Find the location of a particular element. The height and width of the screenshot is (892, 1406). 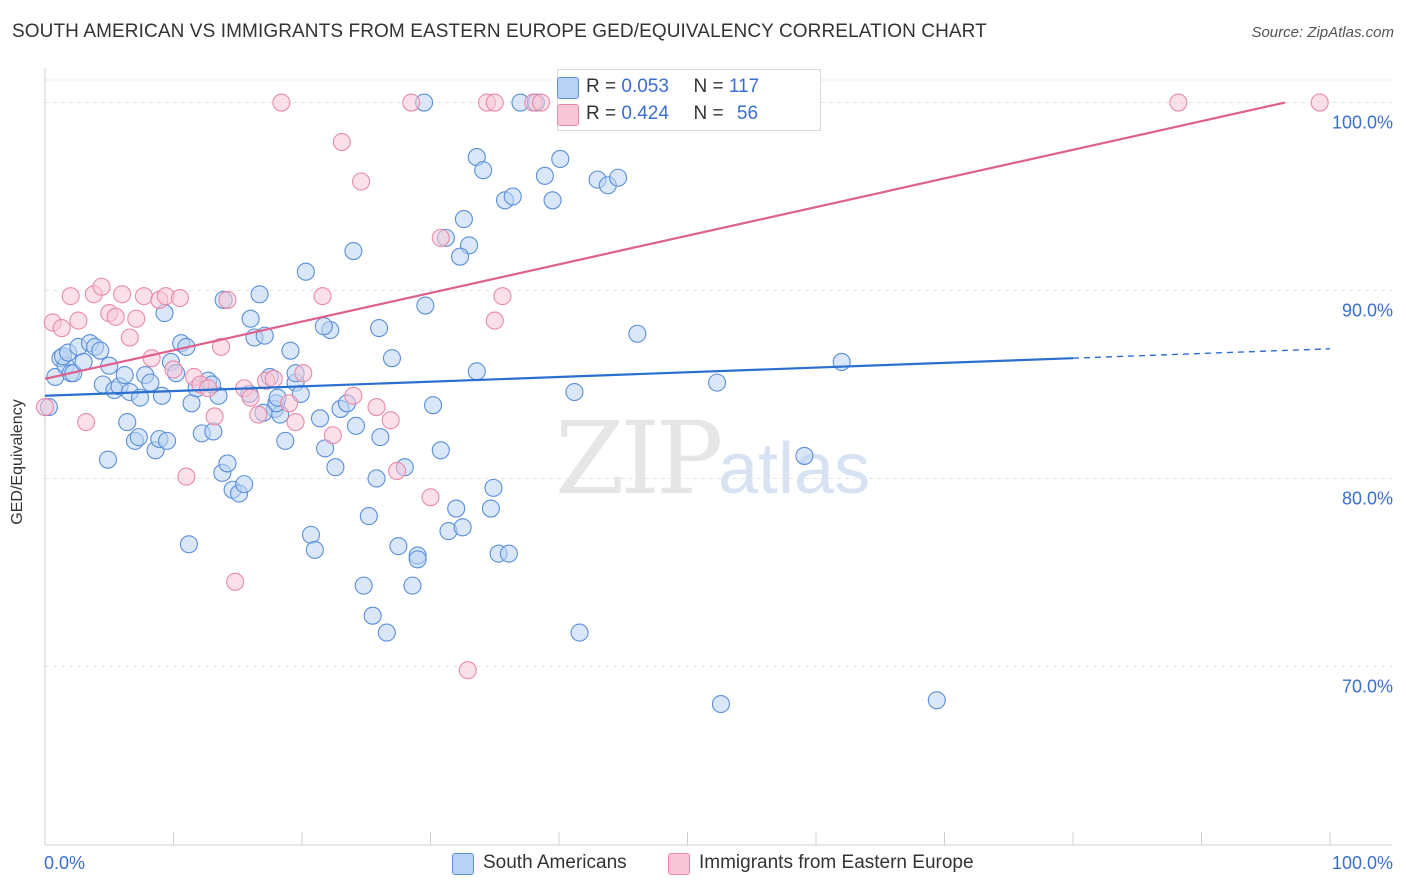

watermark-atlas: atlas is located at coordinates (794, 469).